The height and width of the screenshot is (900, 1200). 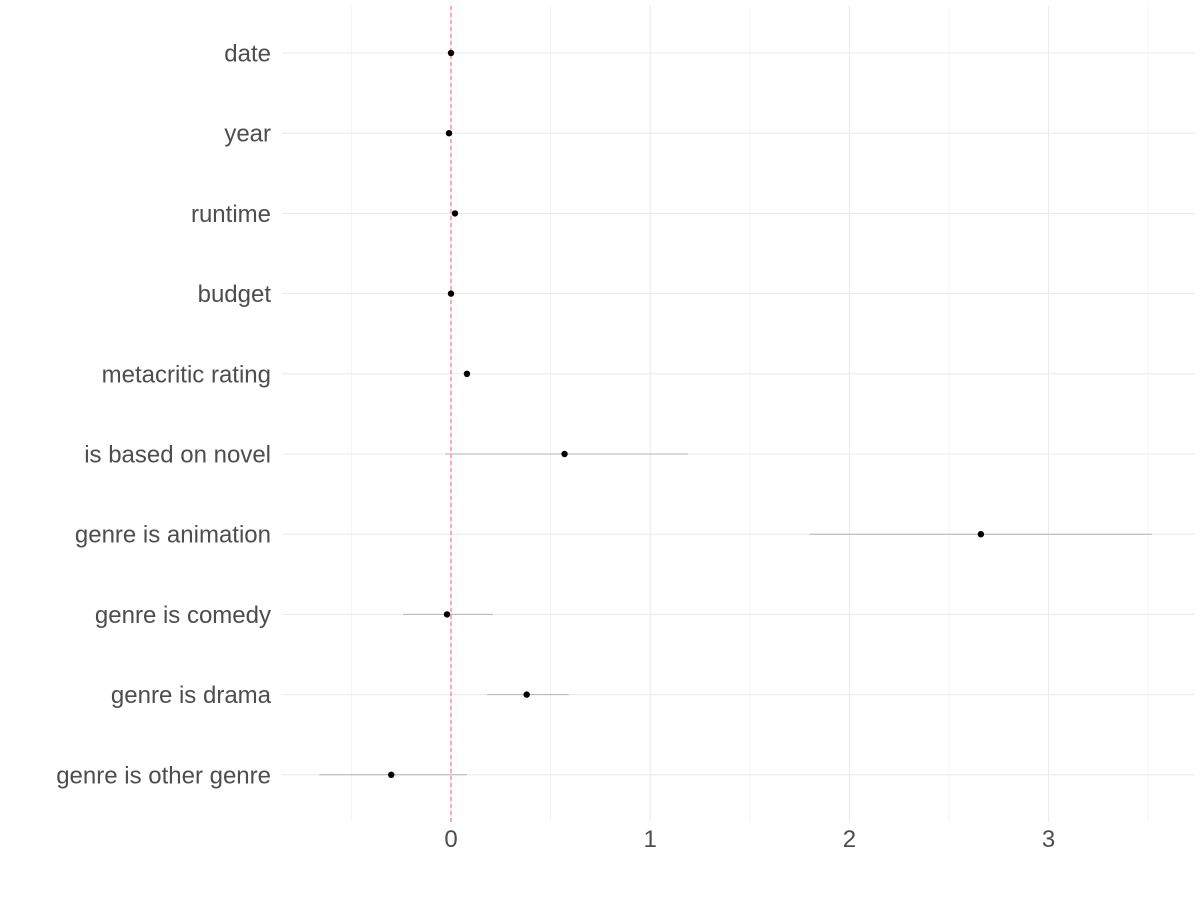 I want to click on x-tick-labels: 0 1 2 3, so click(x=749, y=839).